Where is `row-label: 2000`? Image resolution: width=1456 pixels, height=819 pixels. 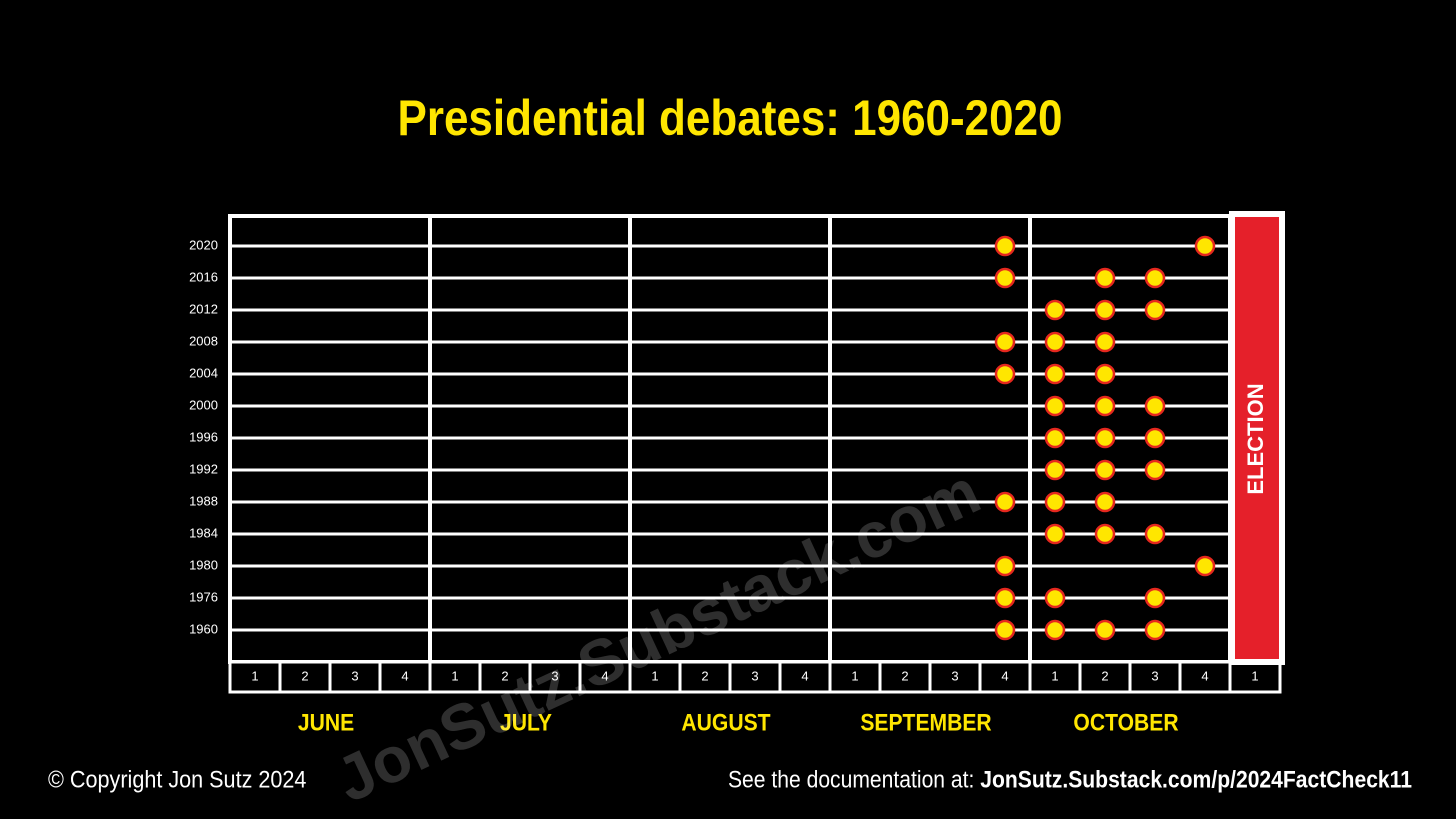 row-label: 2000 is located at coordinates (203, 404).